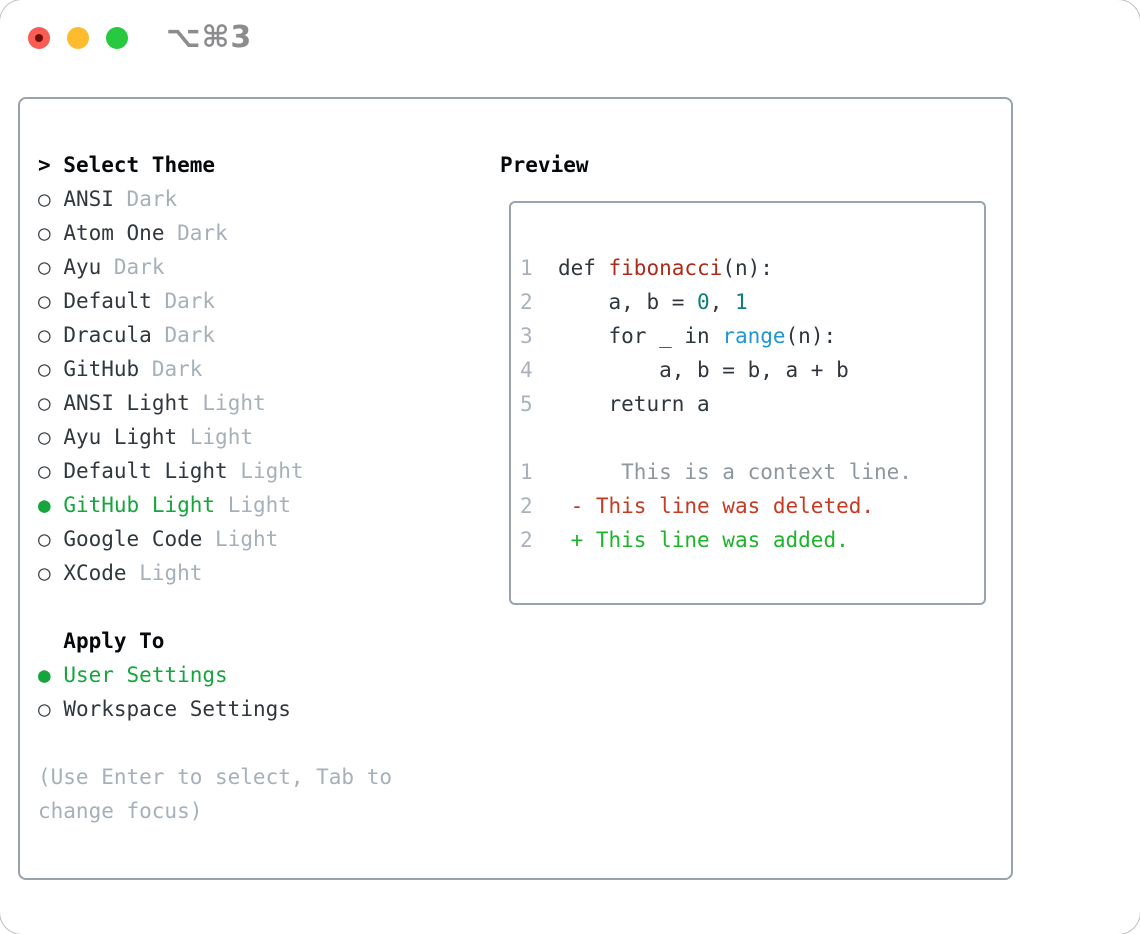 Image resolution: width=1140 pixels, height=934 pixels. I want to click on theme-option-atom-one: ○ Atom One Dark, so click(215, 233).